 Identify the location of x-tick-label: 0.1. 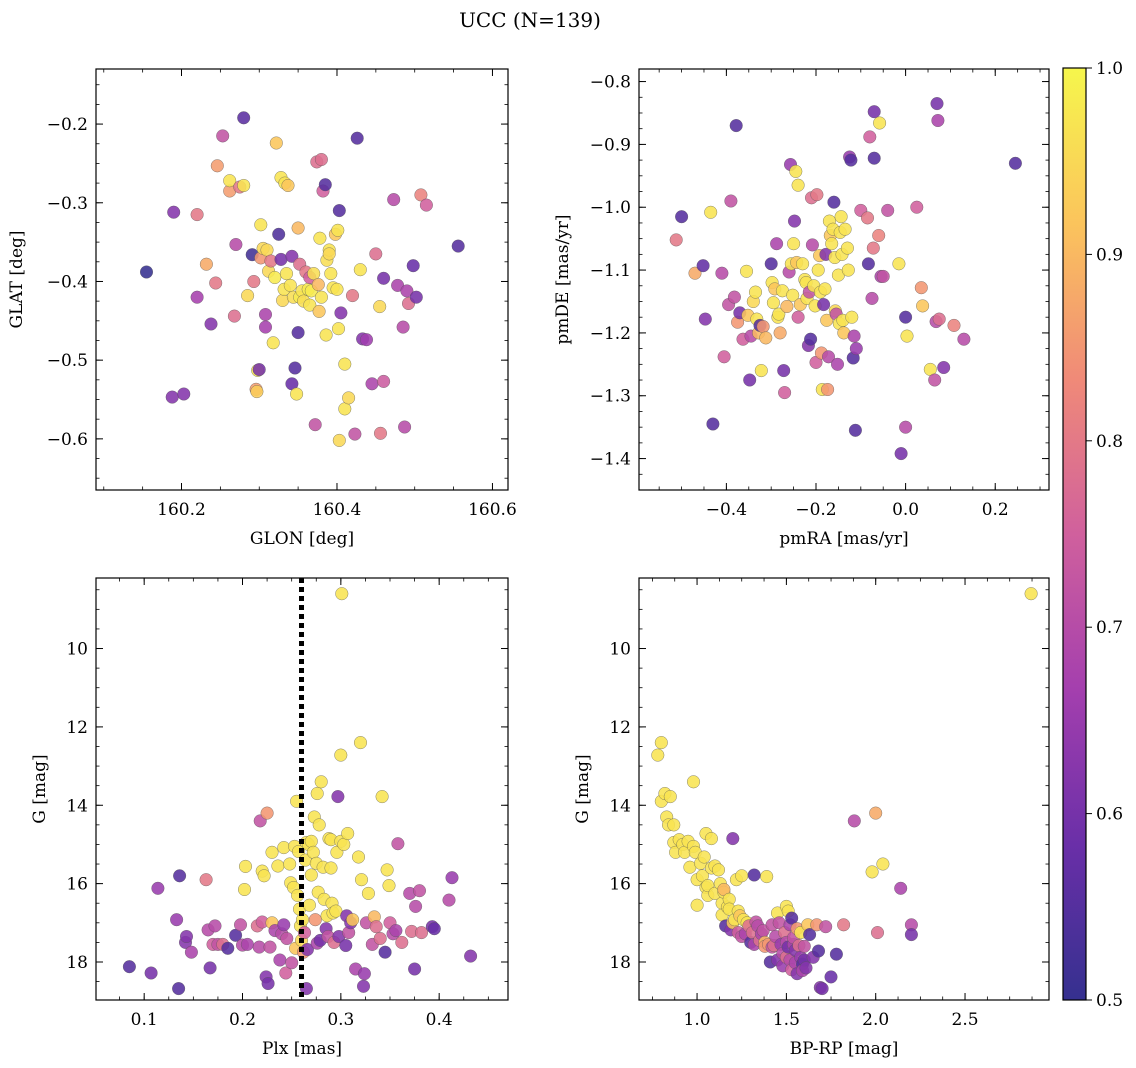
(144, 1020).